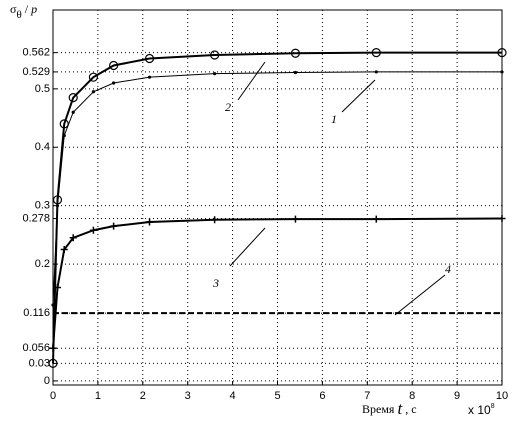 The height and width of the screenshot is (431, 512). What do you see at coordinates (53, 396) in the screenshot?
I see `x-tick-label: 0` at bounding box center [53, 396].